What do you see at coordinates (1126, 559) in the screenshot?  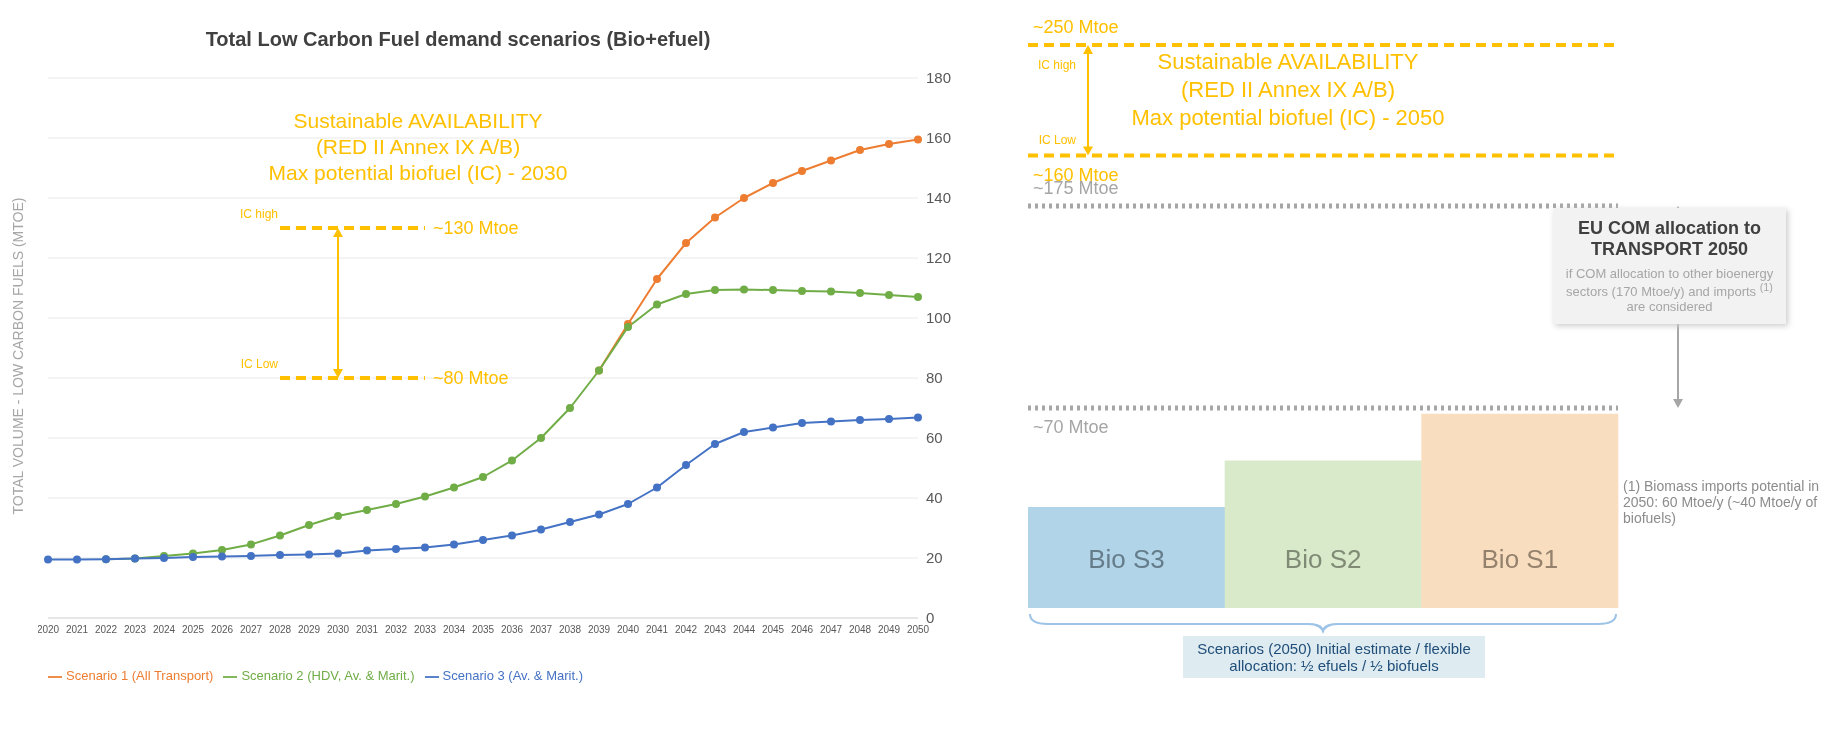 I see `x-tick-label: Bio S3` at bounding box center [1126, 559].